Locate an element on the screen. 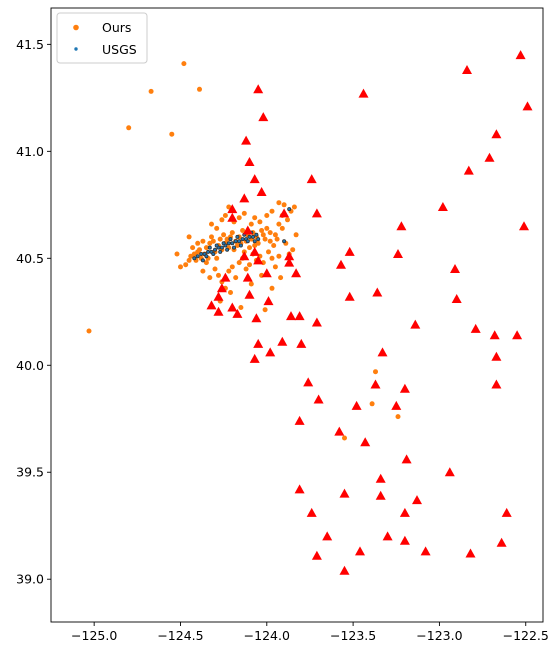  x-tick-label-3: −123.5 is located at coordinates (353, 635).